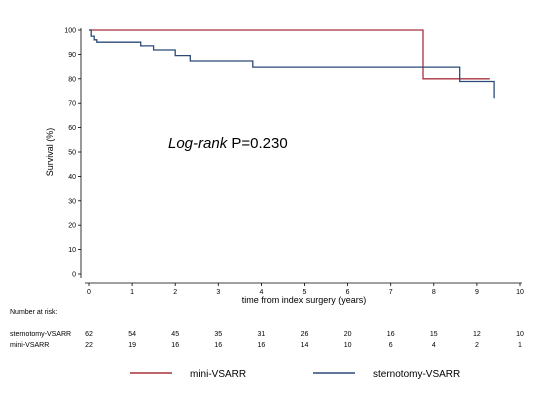 The height and width of the screenshot is (403, 550). What do you see at coordinates (70, 31) in the screenshot?
I see `y-tick-label: 100` at bounding box center [70, 31].